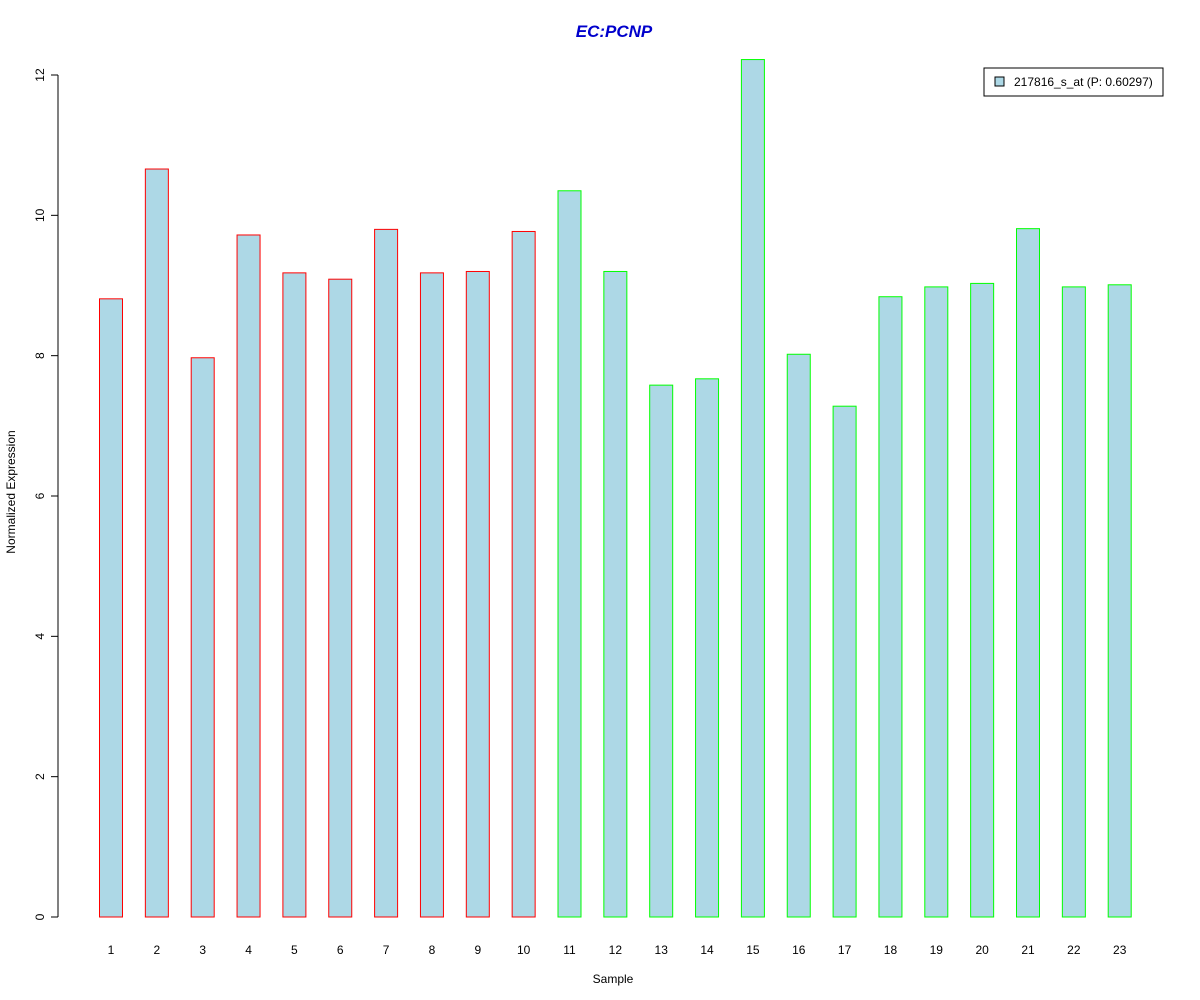 The height and width of the screenshot is (1000, 1200). Describe the element at coordinates (662, 950) in the screenshot. I see `x-tick-label: 13` at that location.